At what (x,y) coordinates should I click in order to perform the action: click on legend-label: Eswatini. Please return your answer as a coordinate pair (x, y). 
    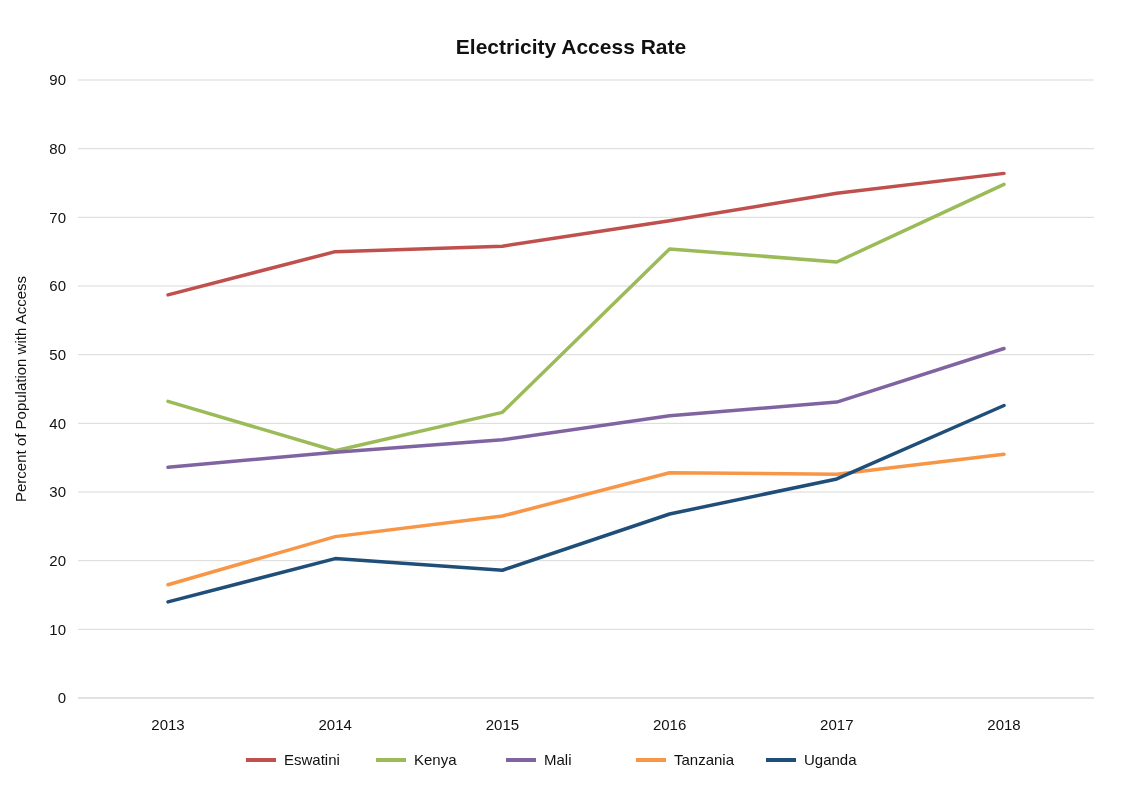
    Looking at the image, I should click on (312, 760).